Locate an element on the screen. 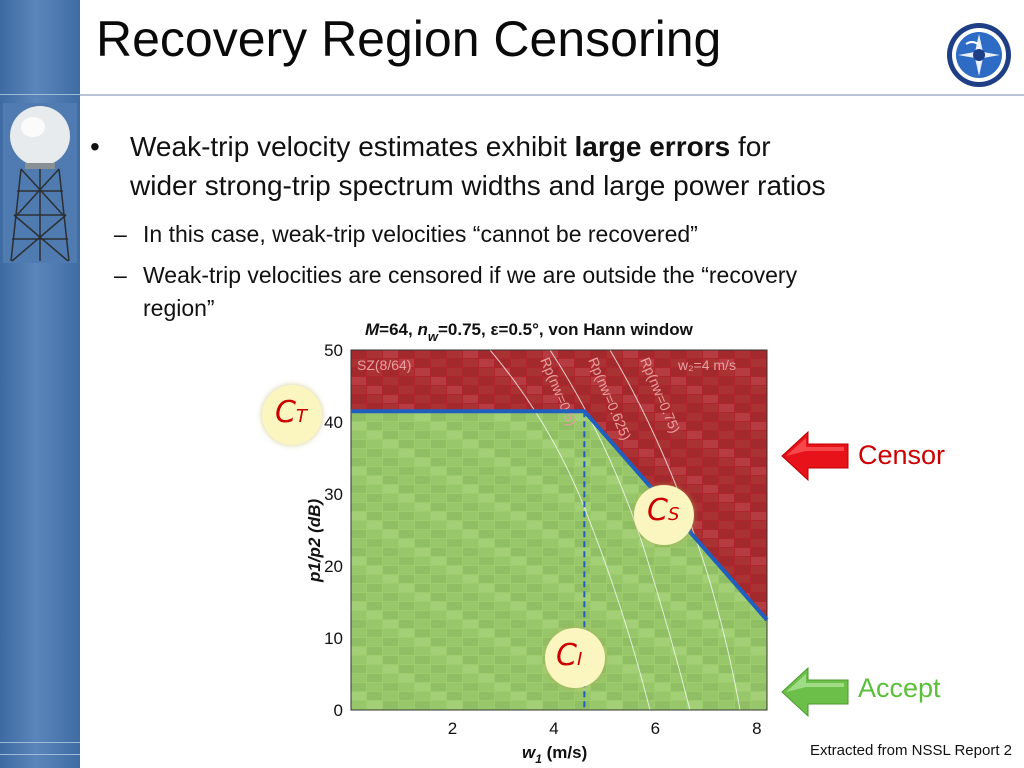 This screenshot has width=1024, height=768. sz-label: SZ(8/64) is located at coordinates (384, 365).